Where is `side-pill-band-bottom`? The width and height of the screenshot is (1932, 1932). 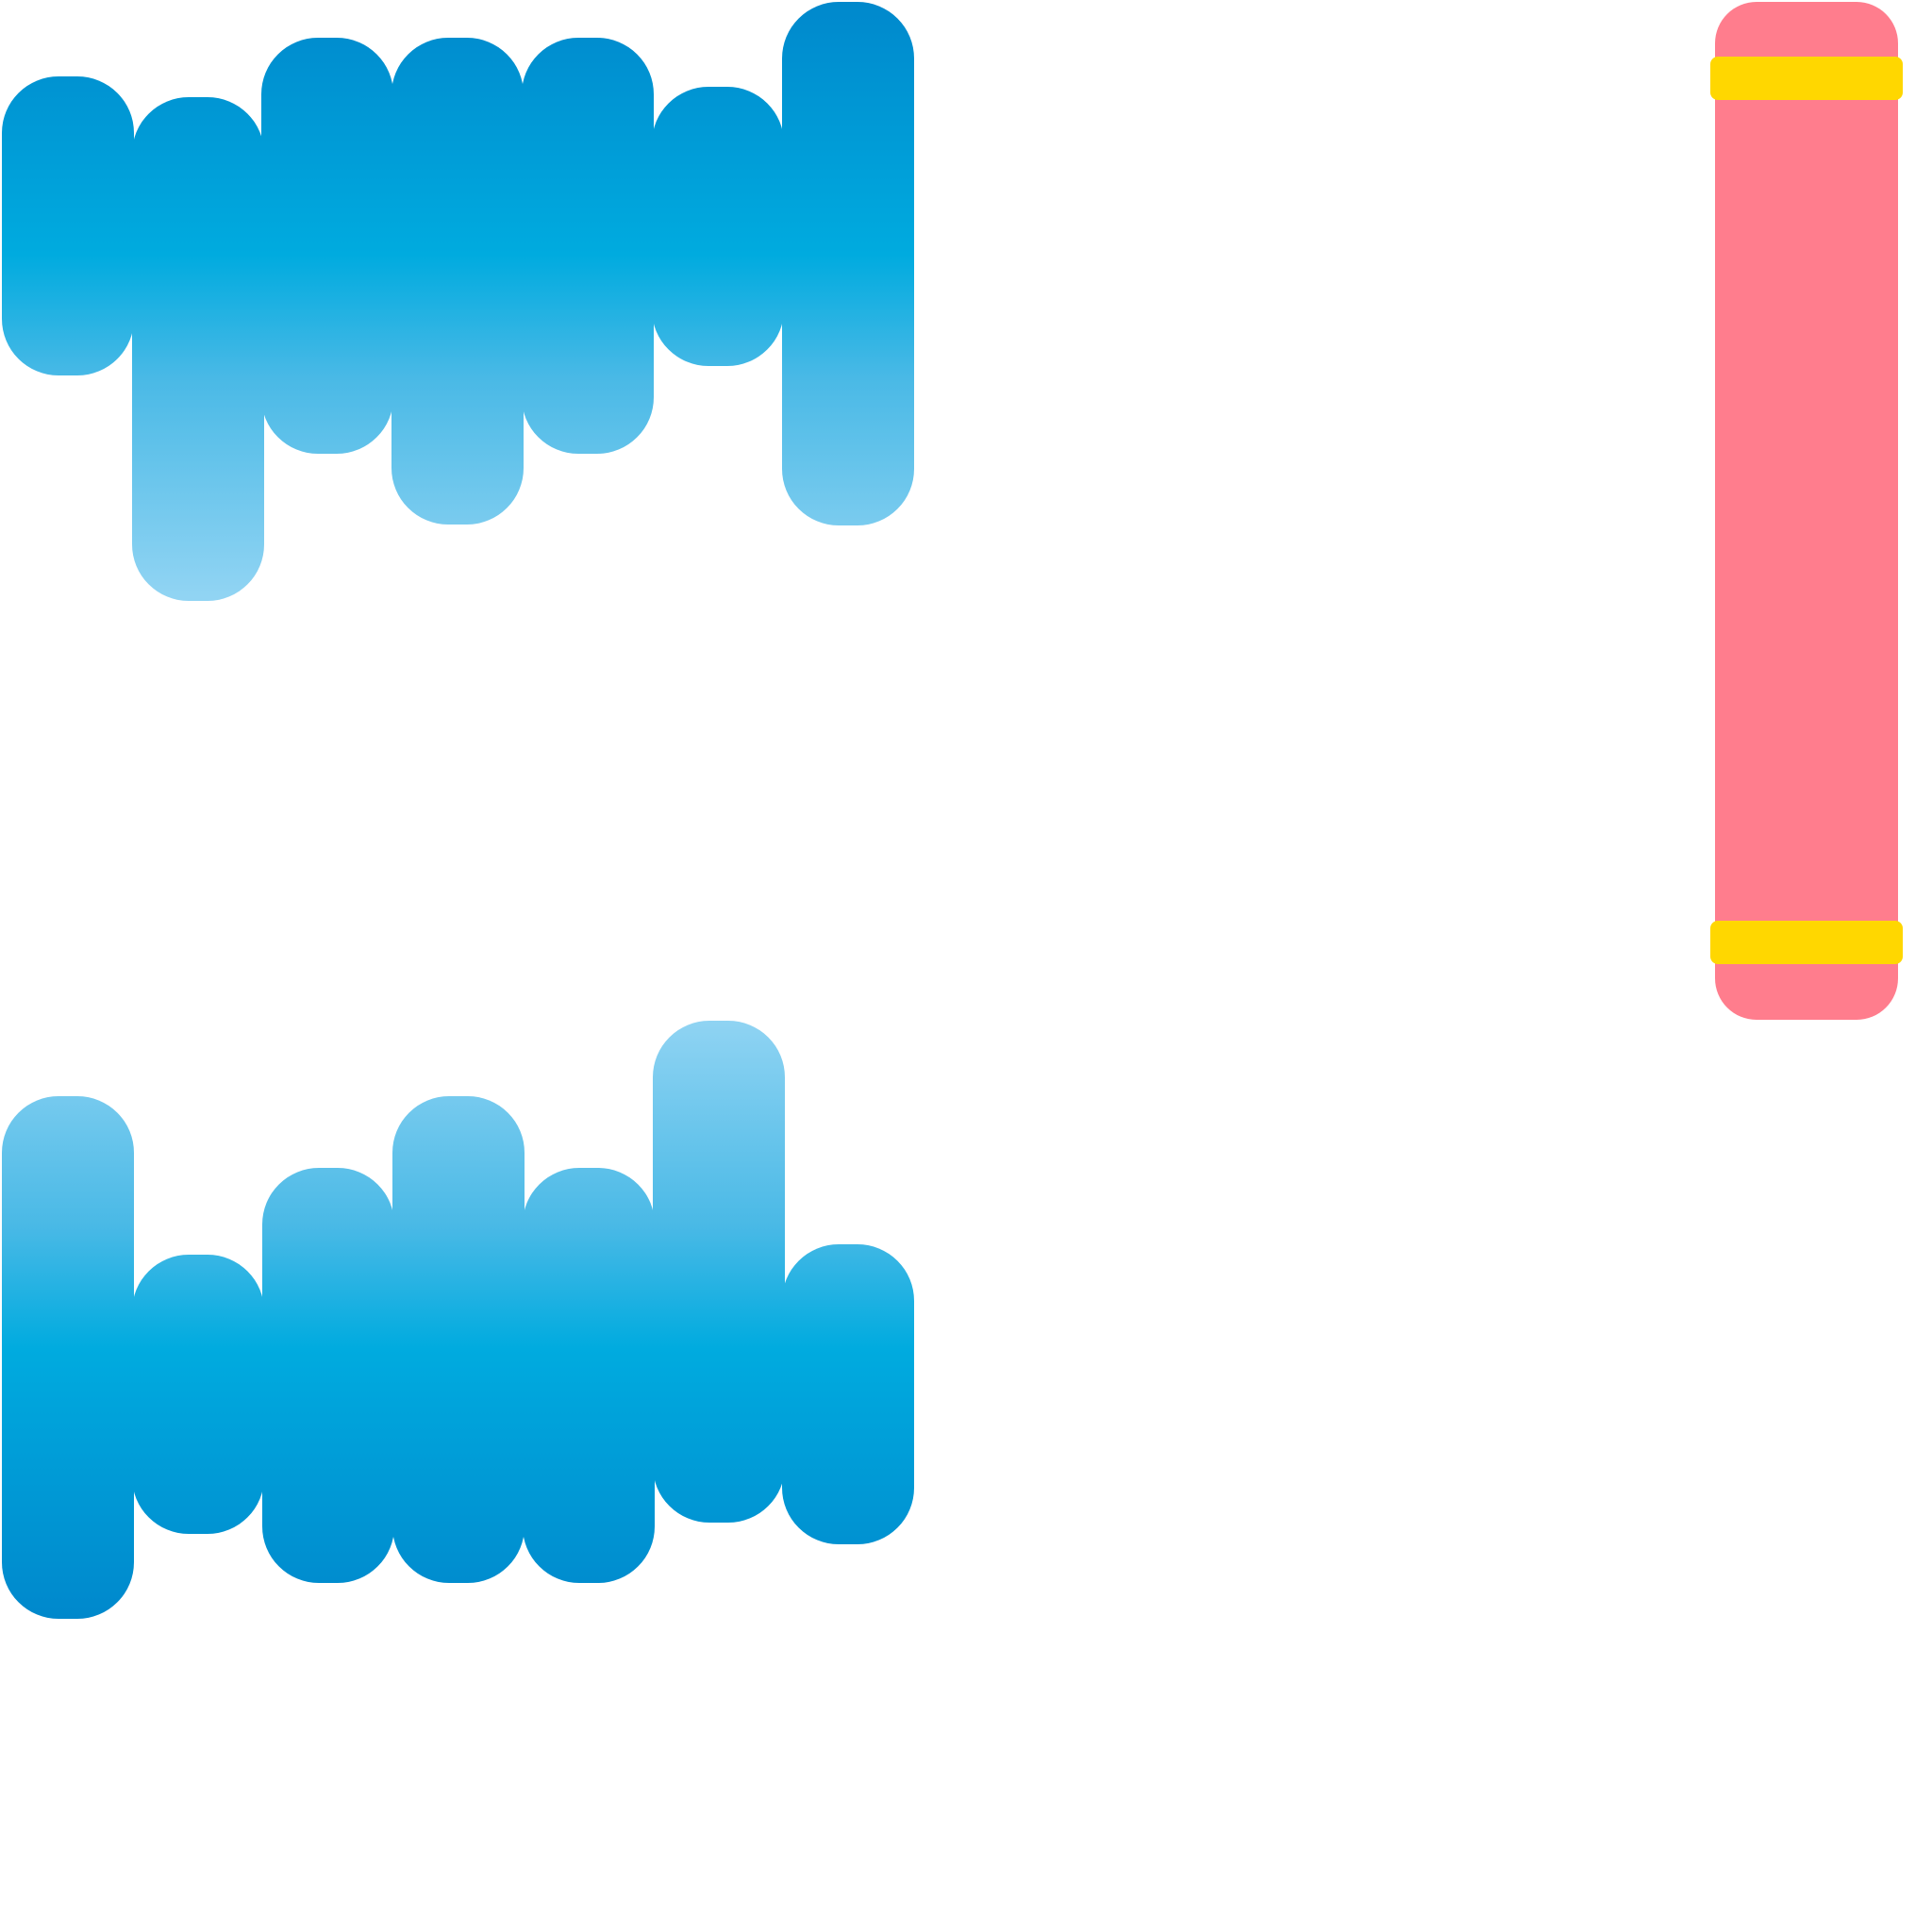
side-pill-band-bottom is located at coordinates (1807, 942).